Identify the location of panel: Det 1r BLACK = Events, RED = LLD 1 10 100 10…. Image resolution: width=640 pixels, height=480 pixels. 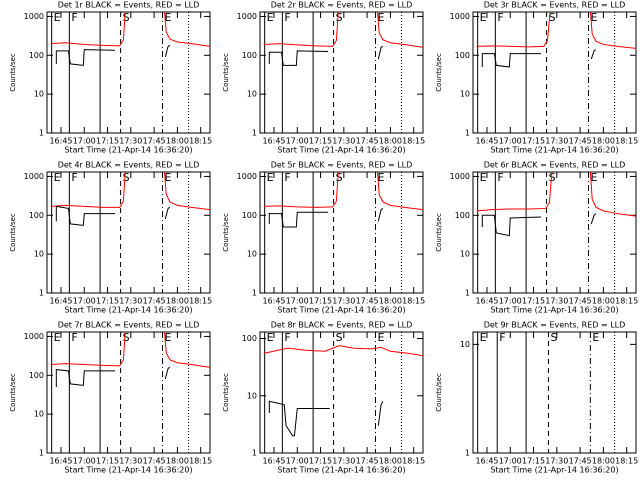
(110, 78).